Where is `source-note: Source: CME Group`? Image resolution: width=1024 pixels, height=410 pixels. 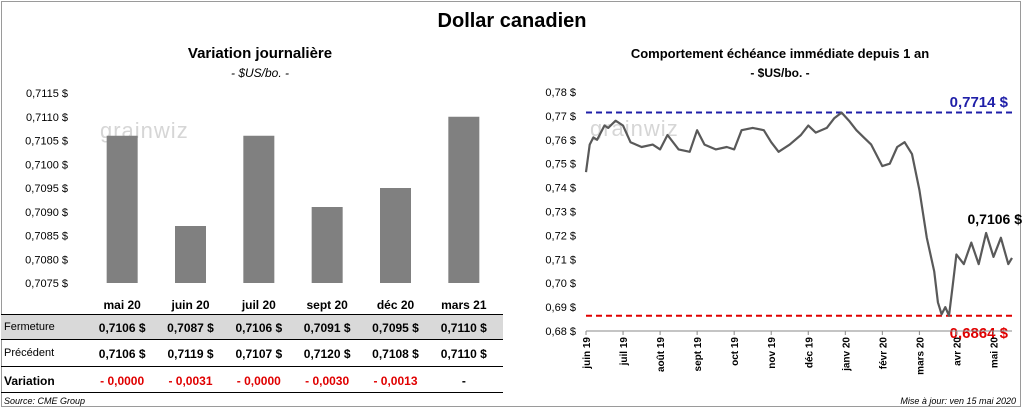
source-note: Source: CME Group is located at coordinates (45, 401).